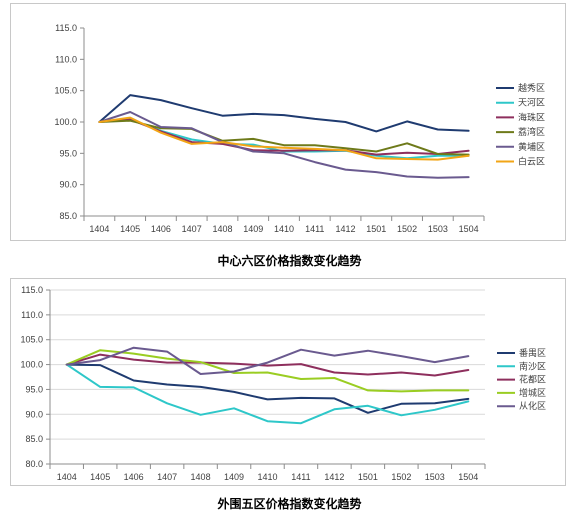  I want to click on legend-label-3: 荔湾区, so click(531, 132).